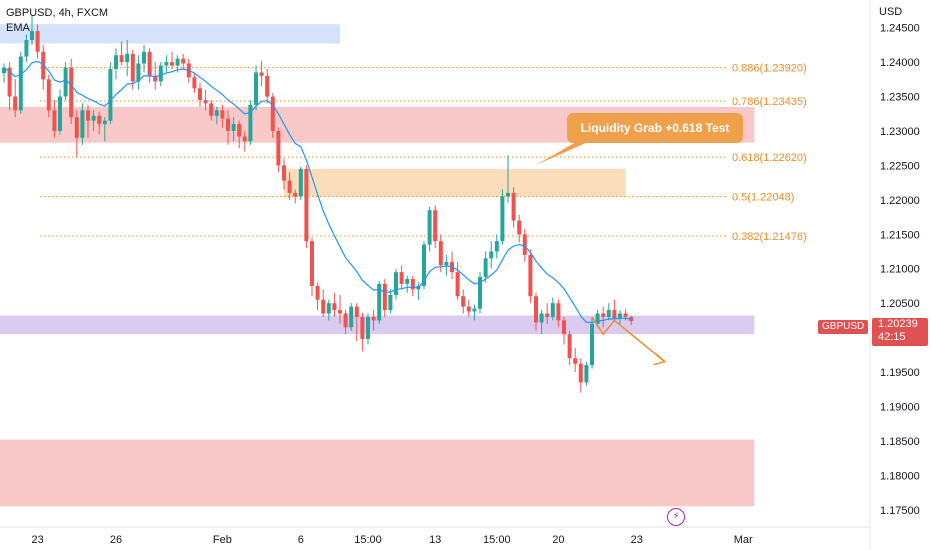 This screenshot has height=550, width=932. Describe the element at coordinates (769, 158) in the screenshot. I see `fib-label: 0.618(1.22620)` at that location.